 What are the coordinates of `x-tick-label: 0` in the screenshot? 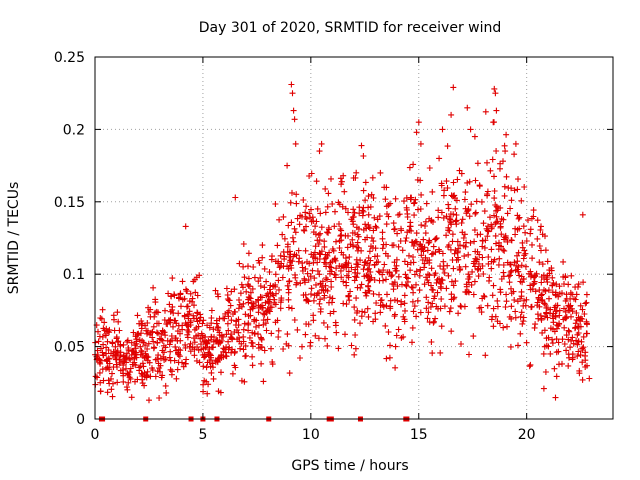 It's located at (95, 435).